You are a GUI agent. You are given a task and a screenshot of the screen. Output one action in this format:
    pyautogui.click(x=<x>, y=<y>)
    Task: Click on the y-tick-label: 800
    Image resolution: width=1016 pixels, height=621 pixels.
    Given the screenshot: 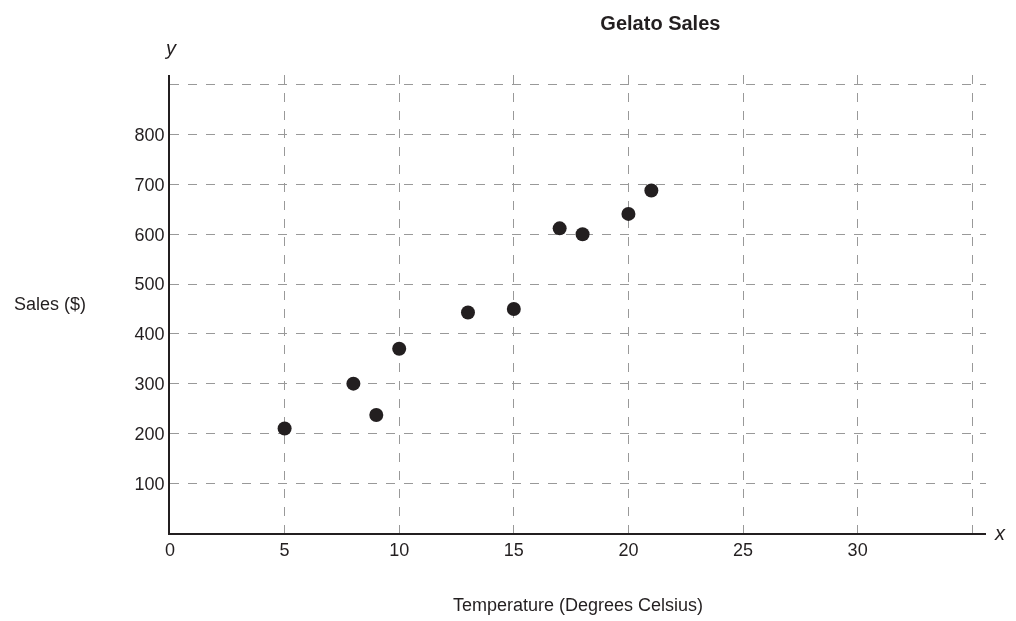 What is the action you would take?
    pyautogui.click(x=149, y=135)
    